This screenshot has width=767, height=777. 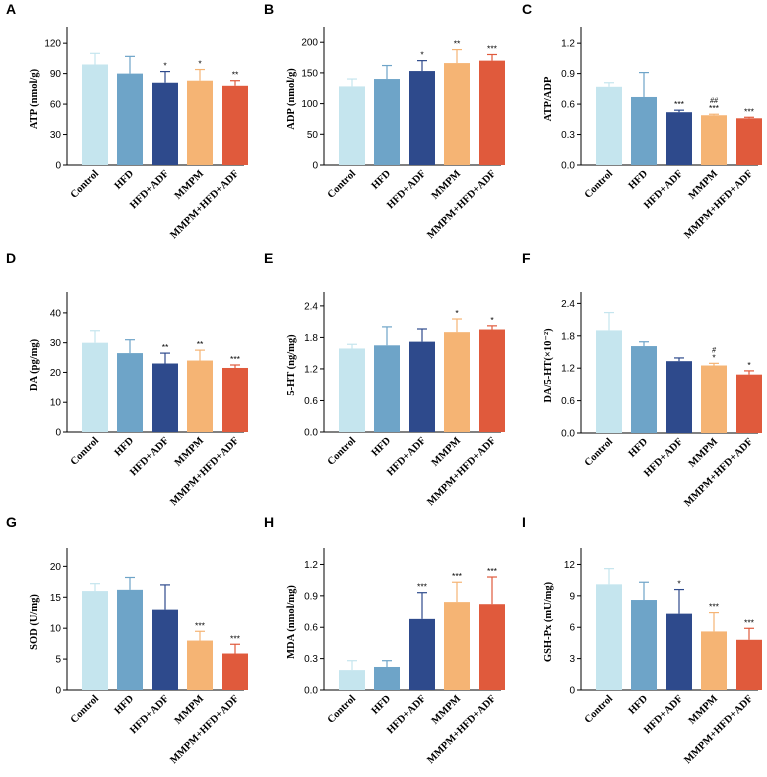 I want to click on y-tick-label: 2.4, so click(x=568, y=304).